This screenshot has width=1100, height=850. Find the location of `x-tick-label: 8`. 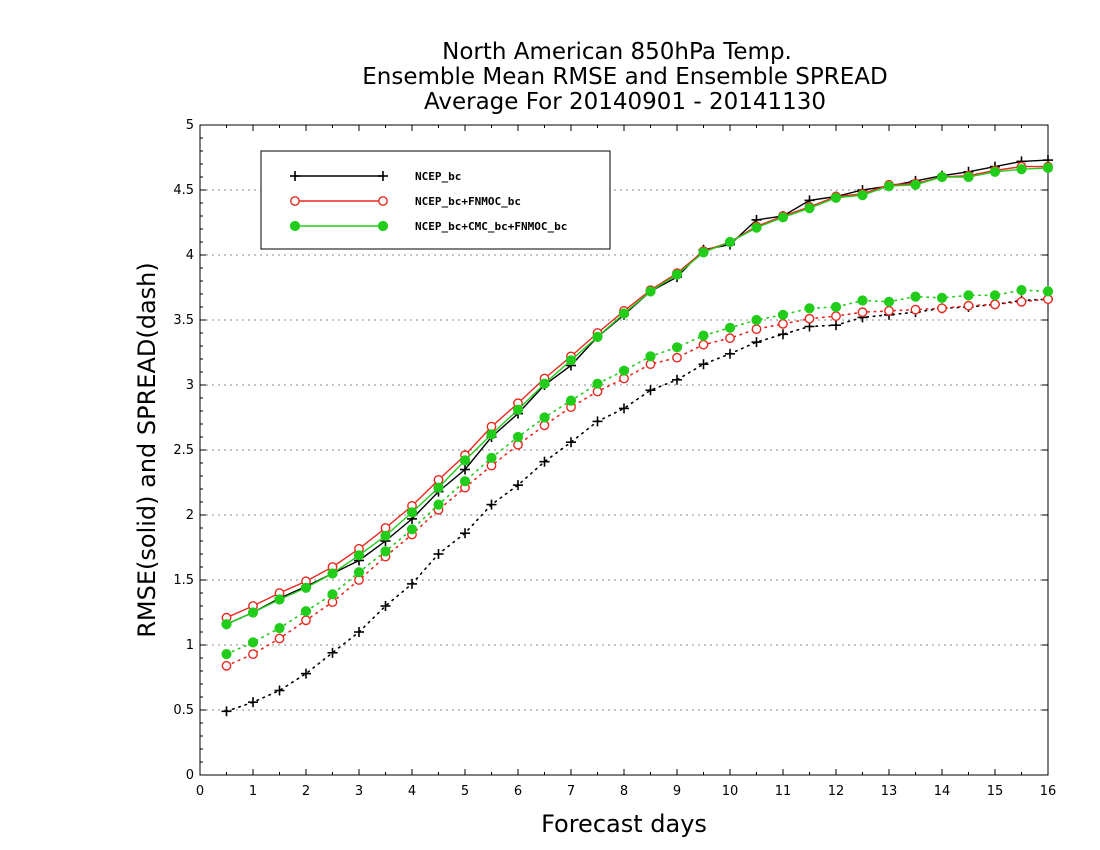

x-tick-label: 8 is located at coordinates (624, 791).